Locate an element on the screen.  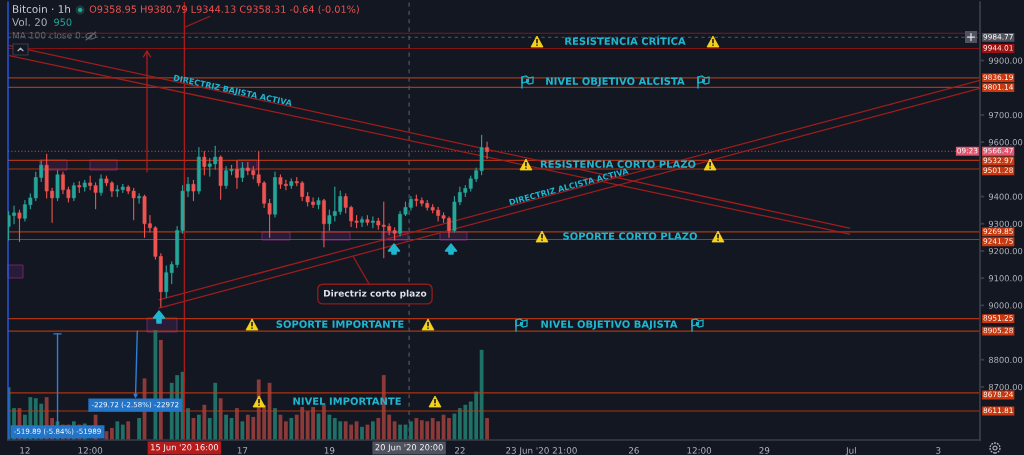
x-tick-label: 19 is located at coordinates (329, 450).